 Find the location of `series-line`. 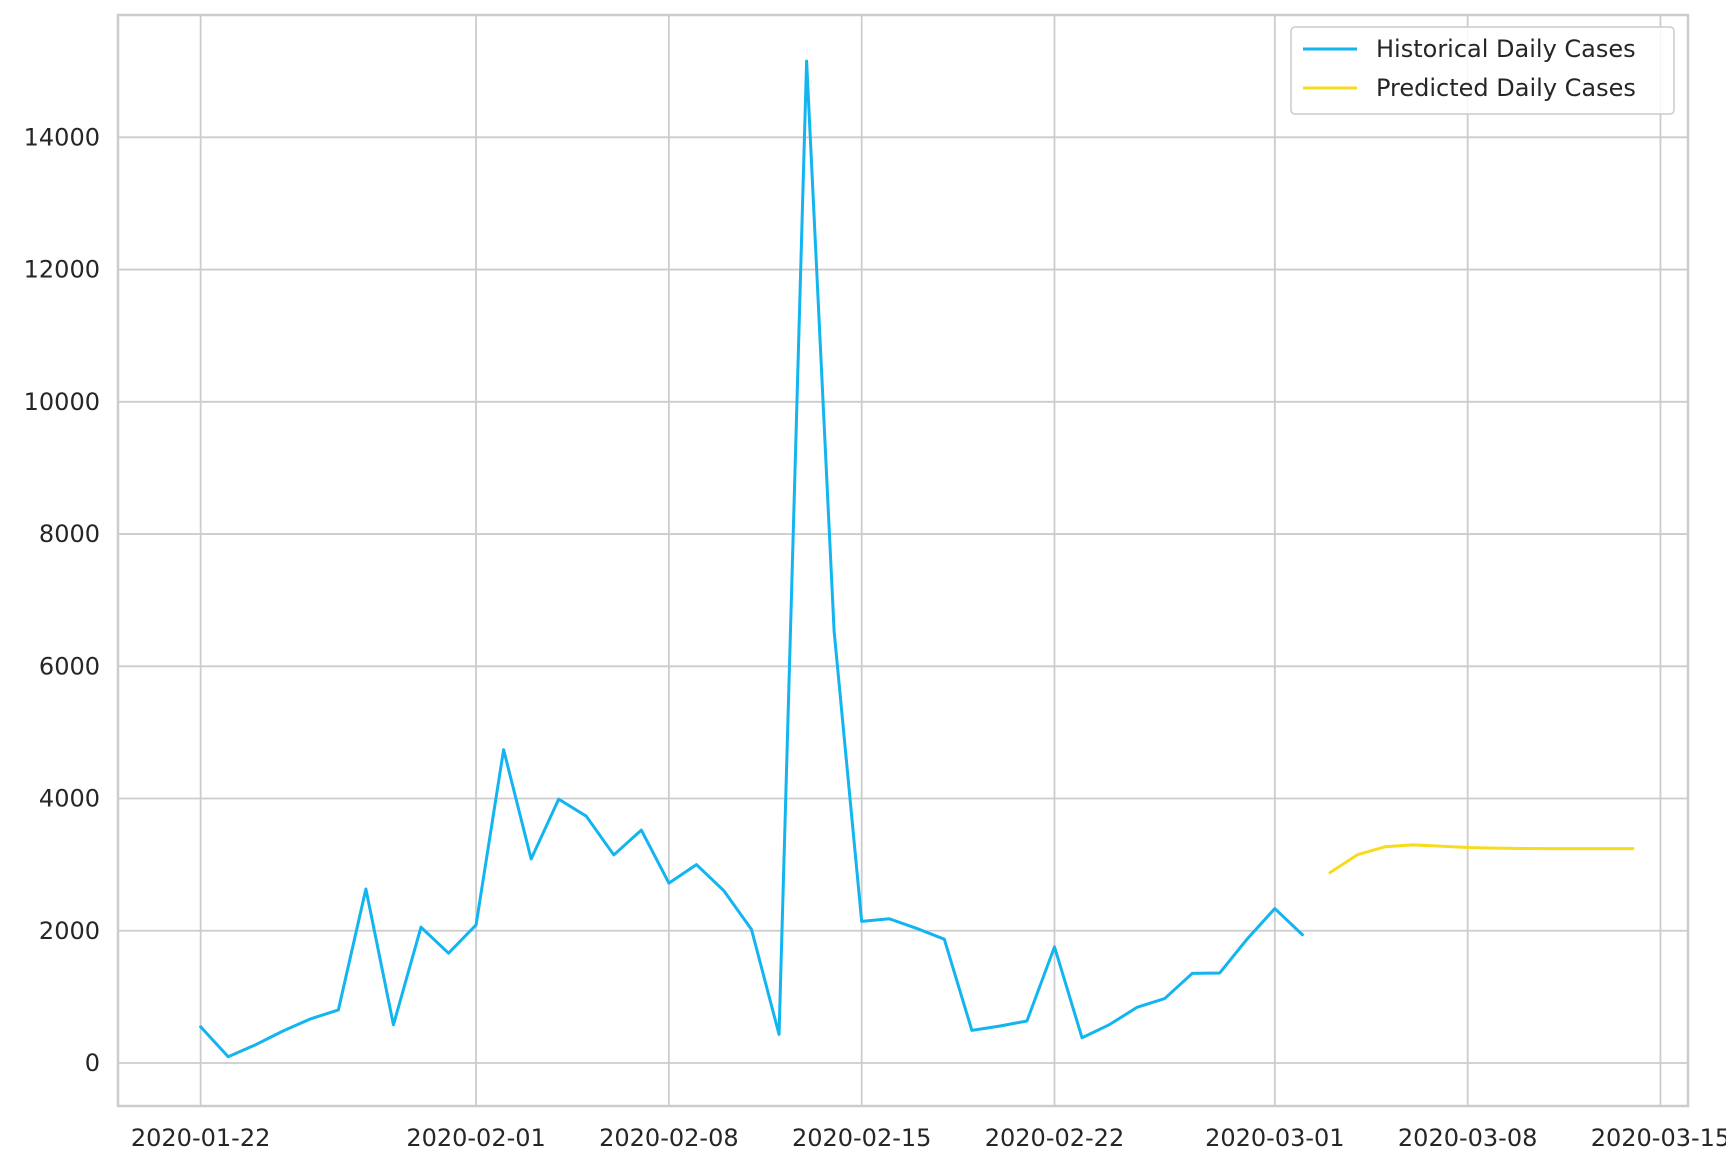

series-line is located at coordinates (1481, 859).